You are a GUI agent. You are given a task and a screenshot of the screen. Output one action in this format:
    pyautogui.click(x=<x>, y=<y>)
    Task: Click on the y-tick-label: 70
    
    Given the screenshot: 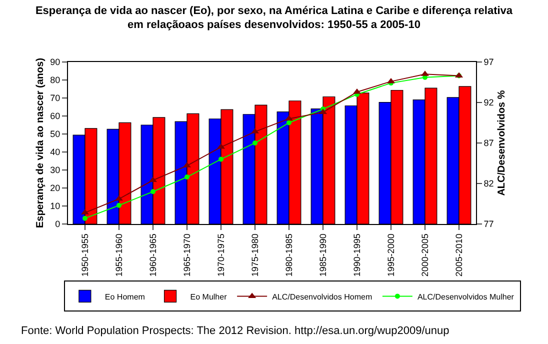 What is the action you would take?
    pyautogui.click(x=55, y=98)
    